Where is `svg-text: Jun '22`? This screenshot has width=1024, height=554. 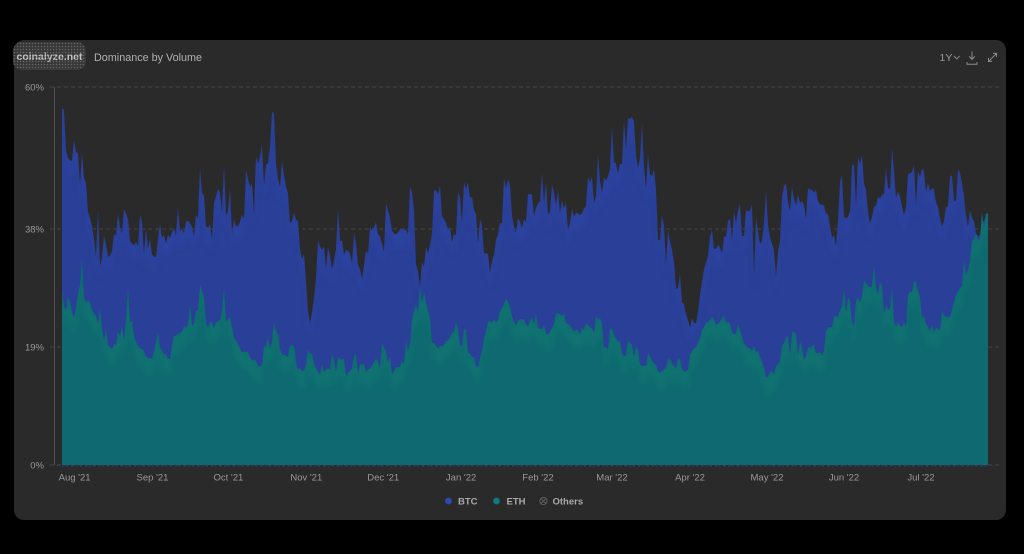 svg-text: Jun '22 is located at coordinates (844, 478).